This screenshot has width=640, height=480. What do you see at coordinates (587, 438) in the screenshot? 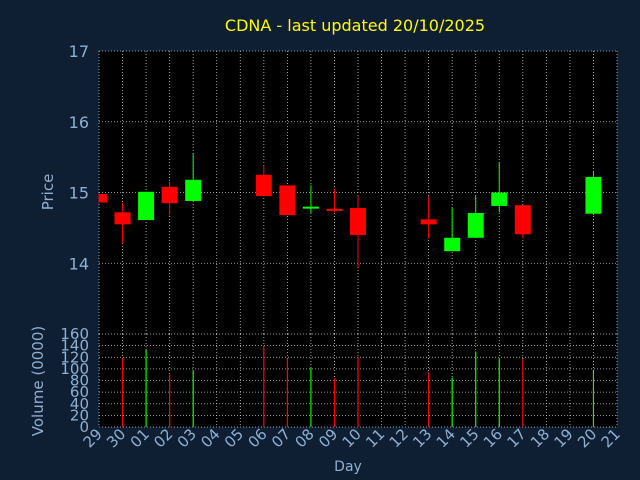
I see `x-tick-label: 20` at bounding box center [587, 438].